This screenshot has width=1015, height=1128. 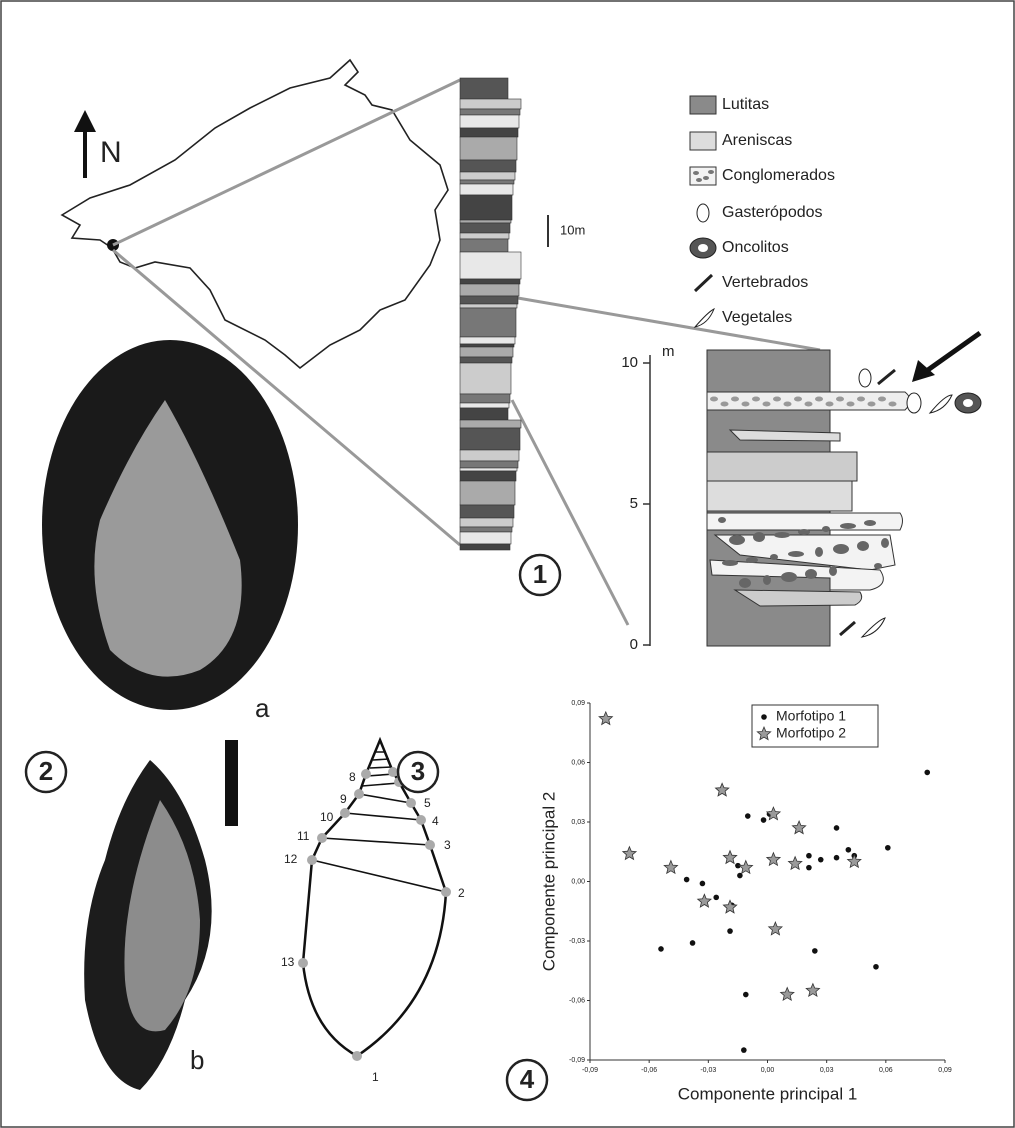 What do you see at coordinates (461, 893) in the screenshot?
I see `landmark-label: 2` at bounding box center [461, 893].